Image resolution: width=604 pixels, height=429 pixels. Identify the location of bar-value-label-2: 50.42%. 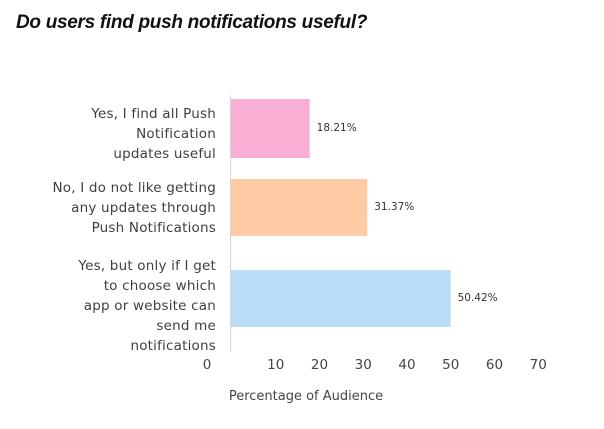
(477, 297).